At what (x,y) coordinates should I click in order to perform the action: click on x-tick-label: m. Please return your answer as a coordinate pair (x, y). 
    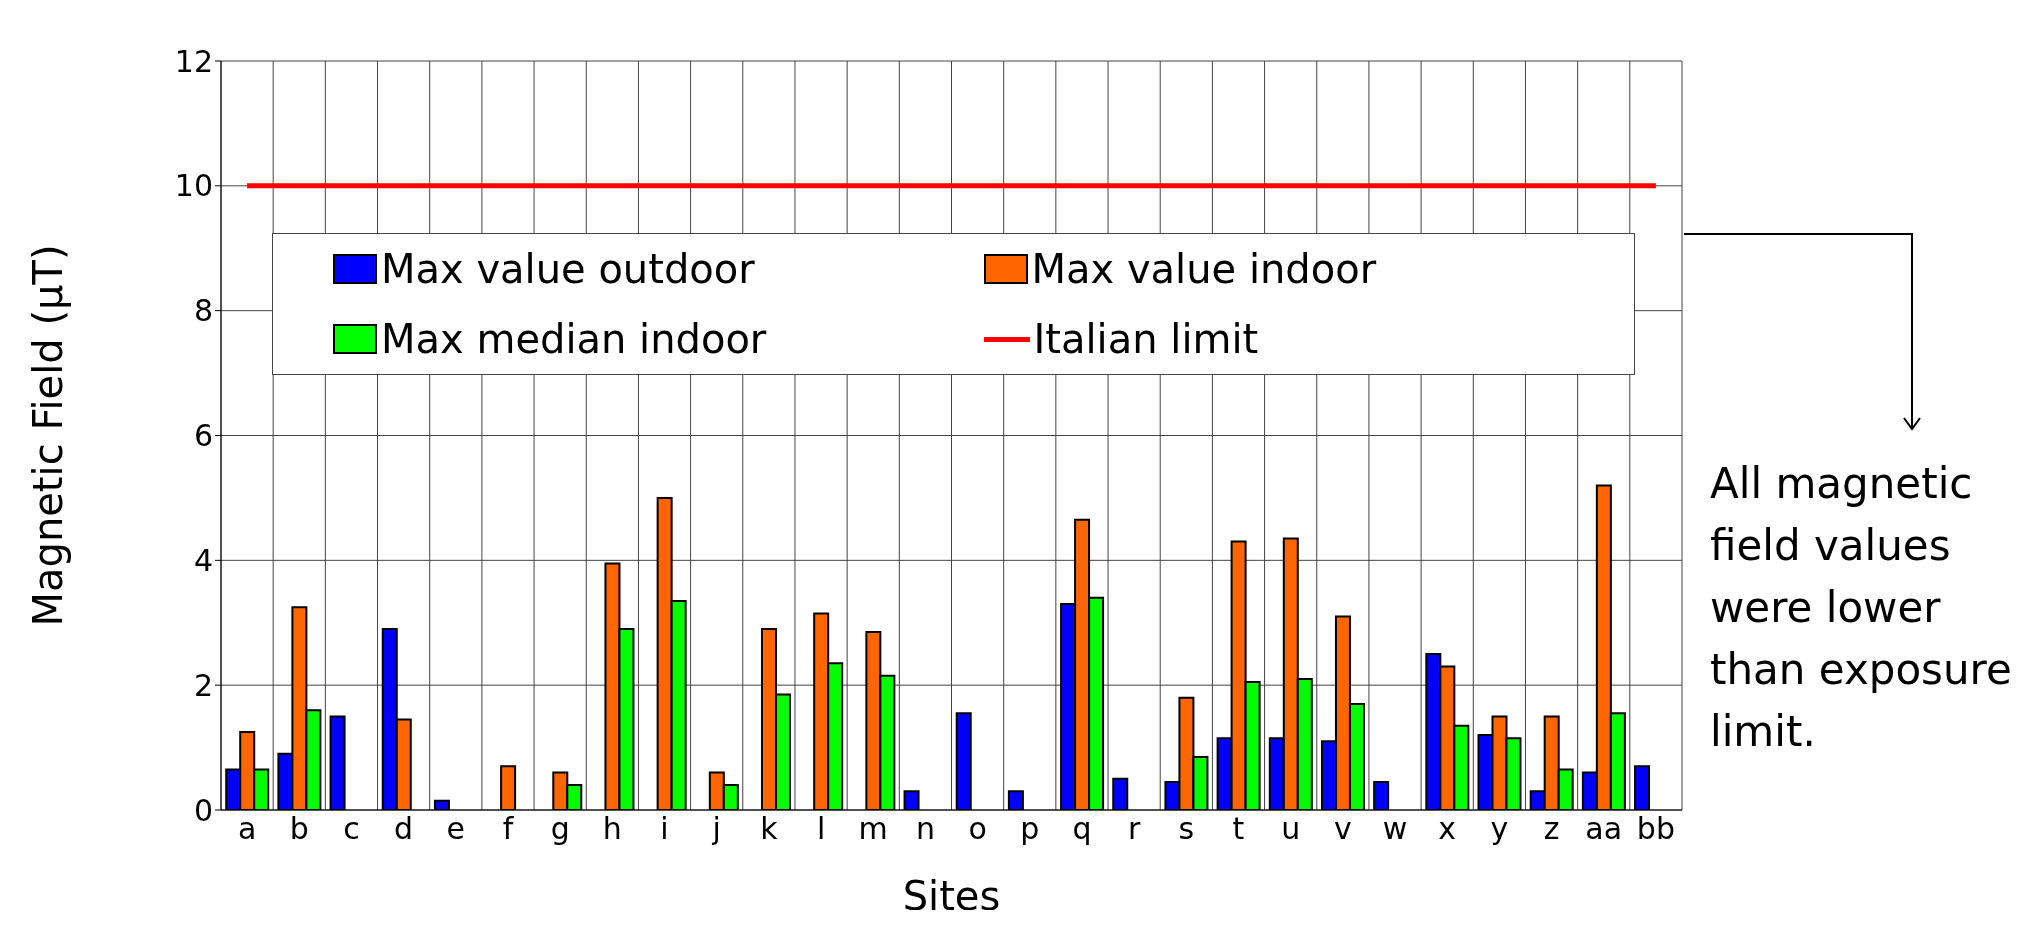
    Looking at the image, I should click on (873, 829).